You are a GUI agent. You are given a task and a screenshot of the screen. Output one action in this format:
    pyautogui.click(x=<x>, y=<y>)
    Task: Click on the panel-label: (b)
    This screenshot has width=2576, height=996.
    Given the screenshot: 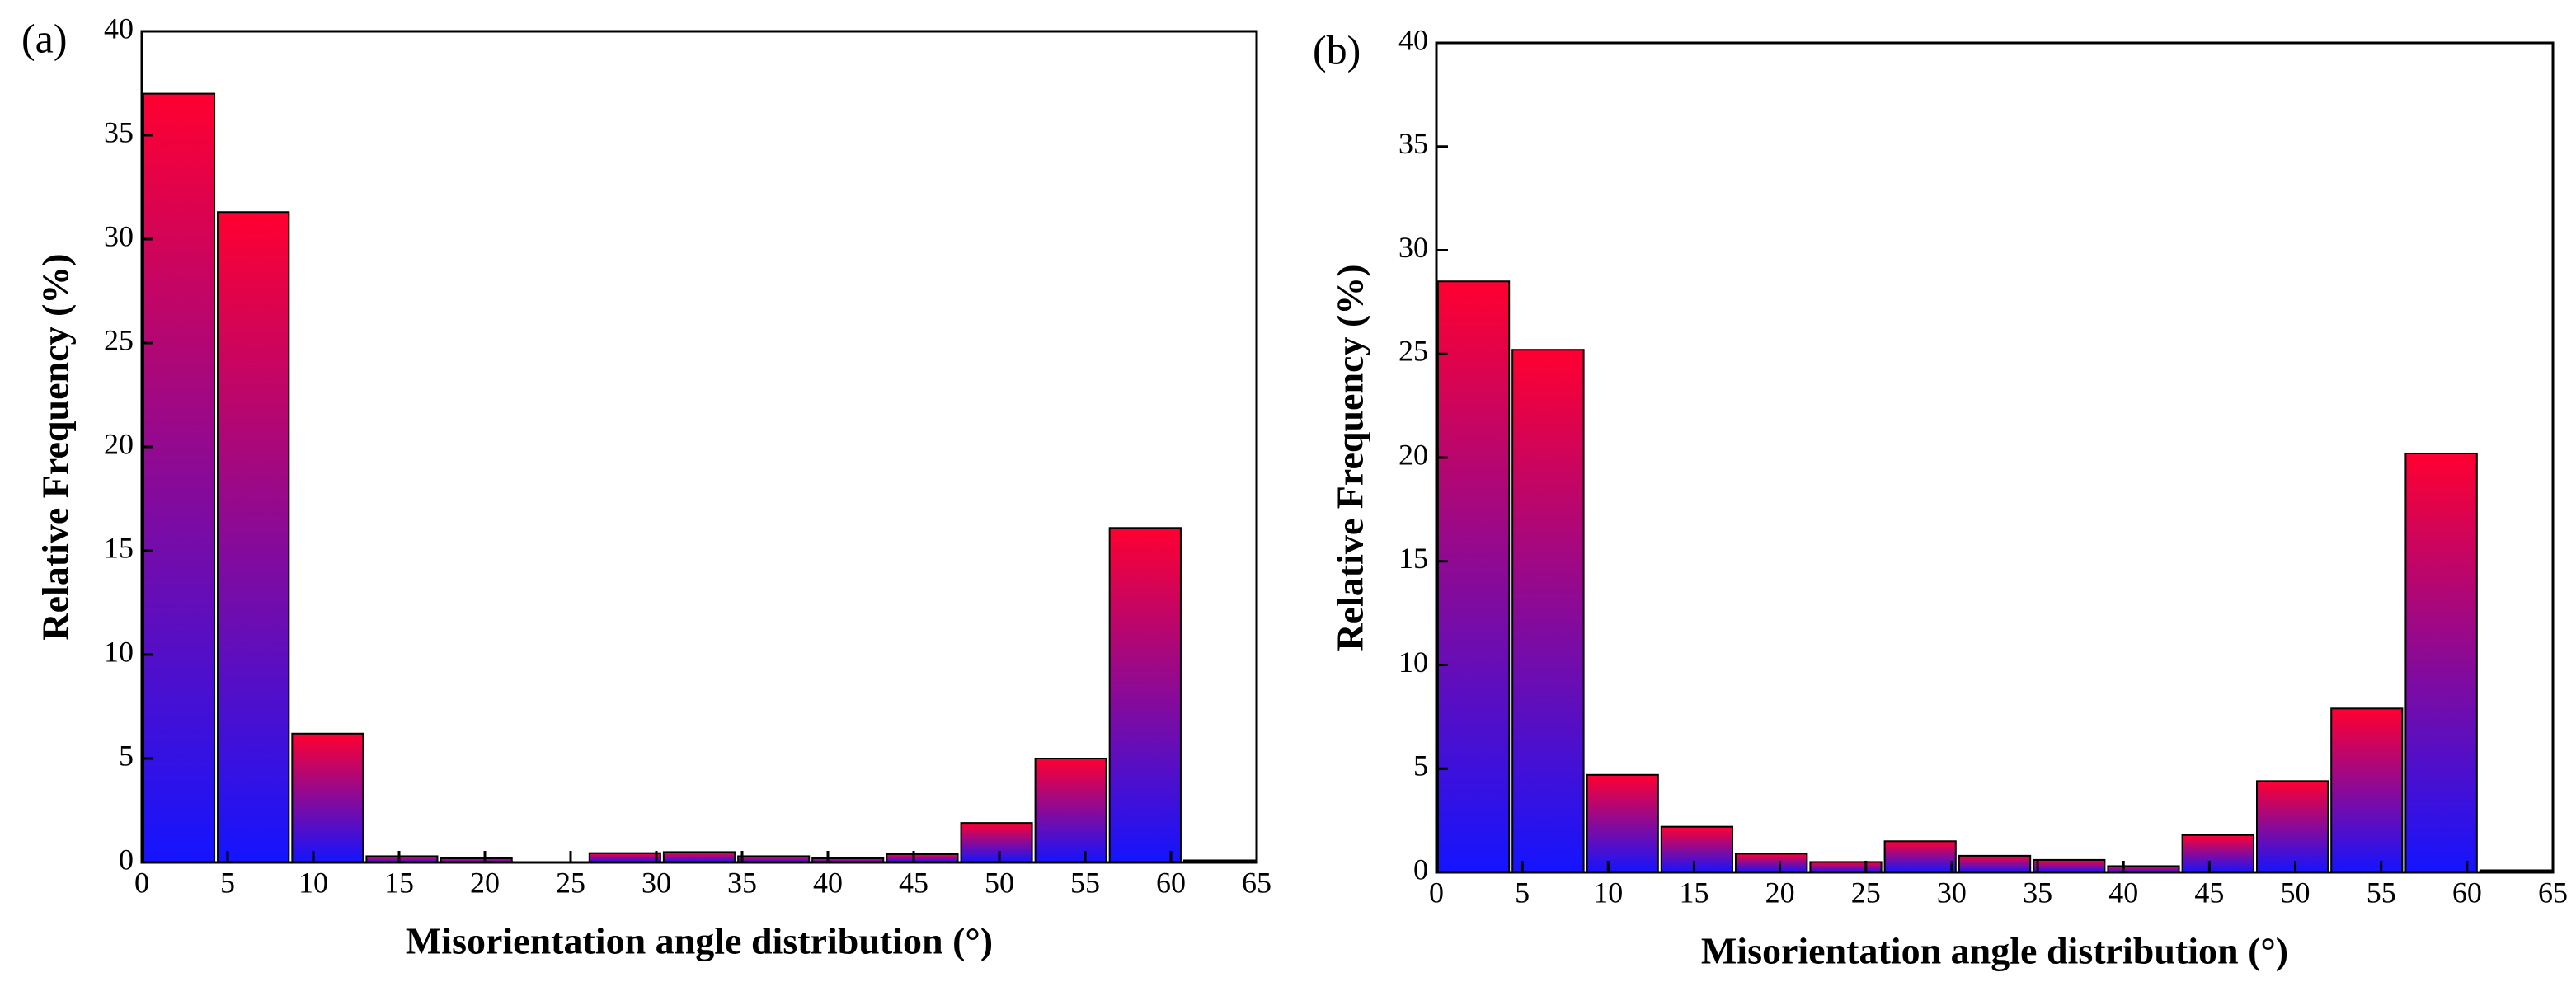 What is the action you would take?
    pyautogui.click(x=1337, y=49)
    